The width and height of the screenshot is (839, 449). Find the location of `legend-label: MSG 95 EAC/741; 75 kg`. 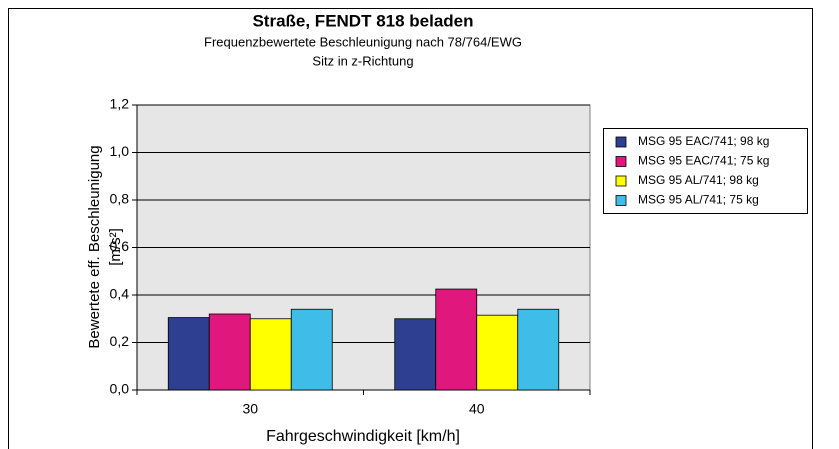

legend-label: MSG 95 EAC/741; 75 kg is located at coordinates (703, 161).